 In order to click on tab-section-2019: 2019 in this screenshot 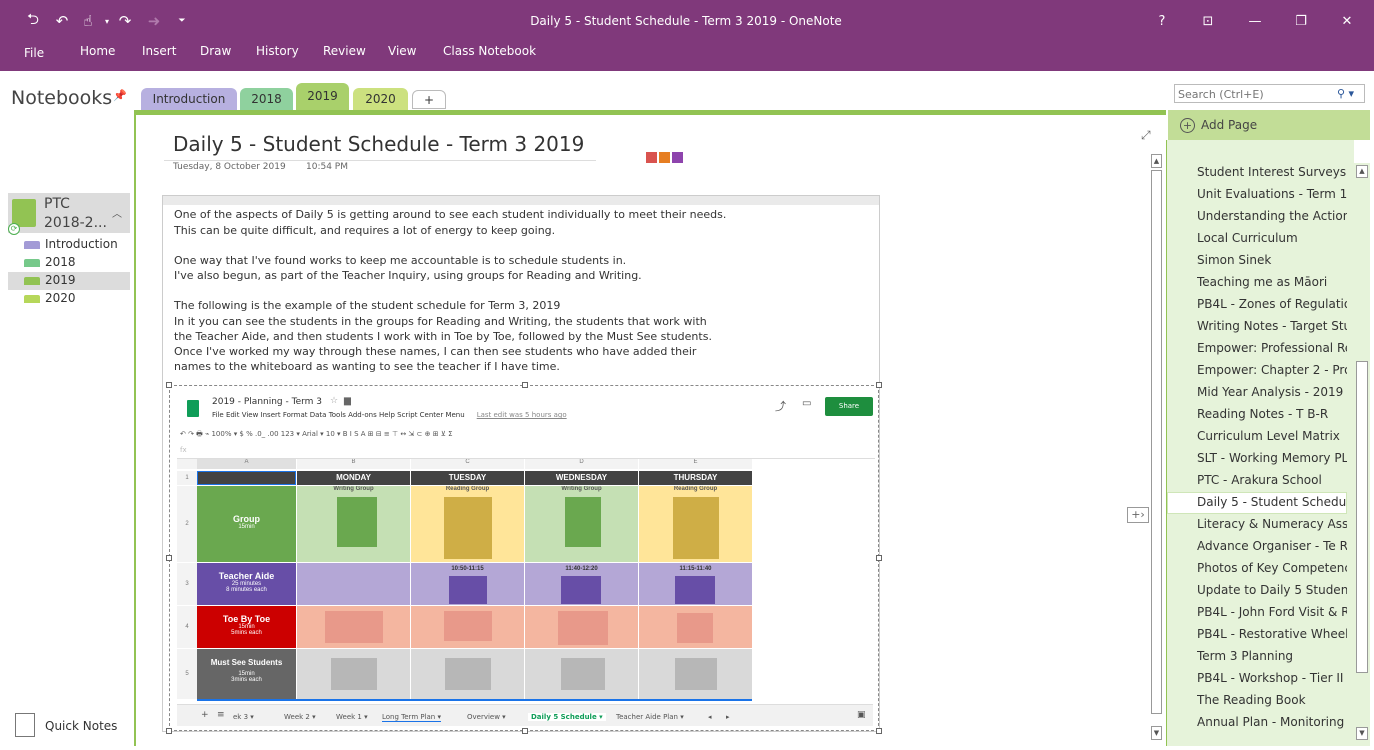, I will do `click(322, 96)`.